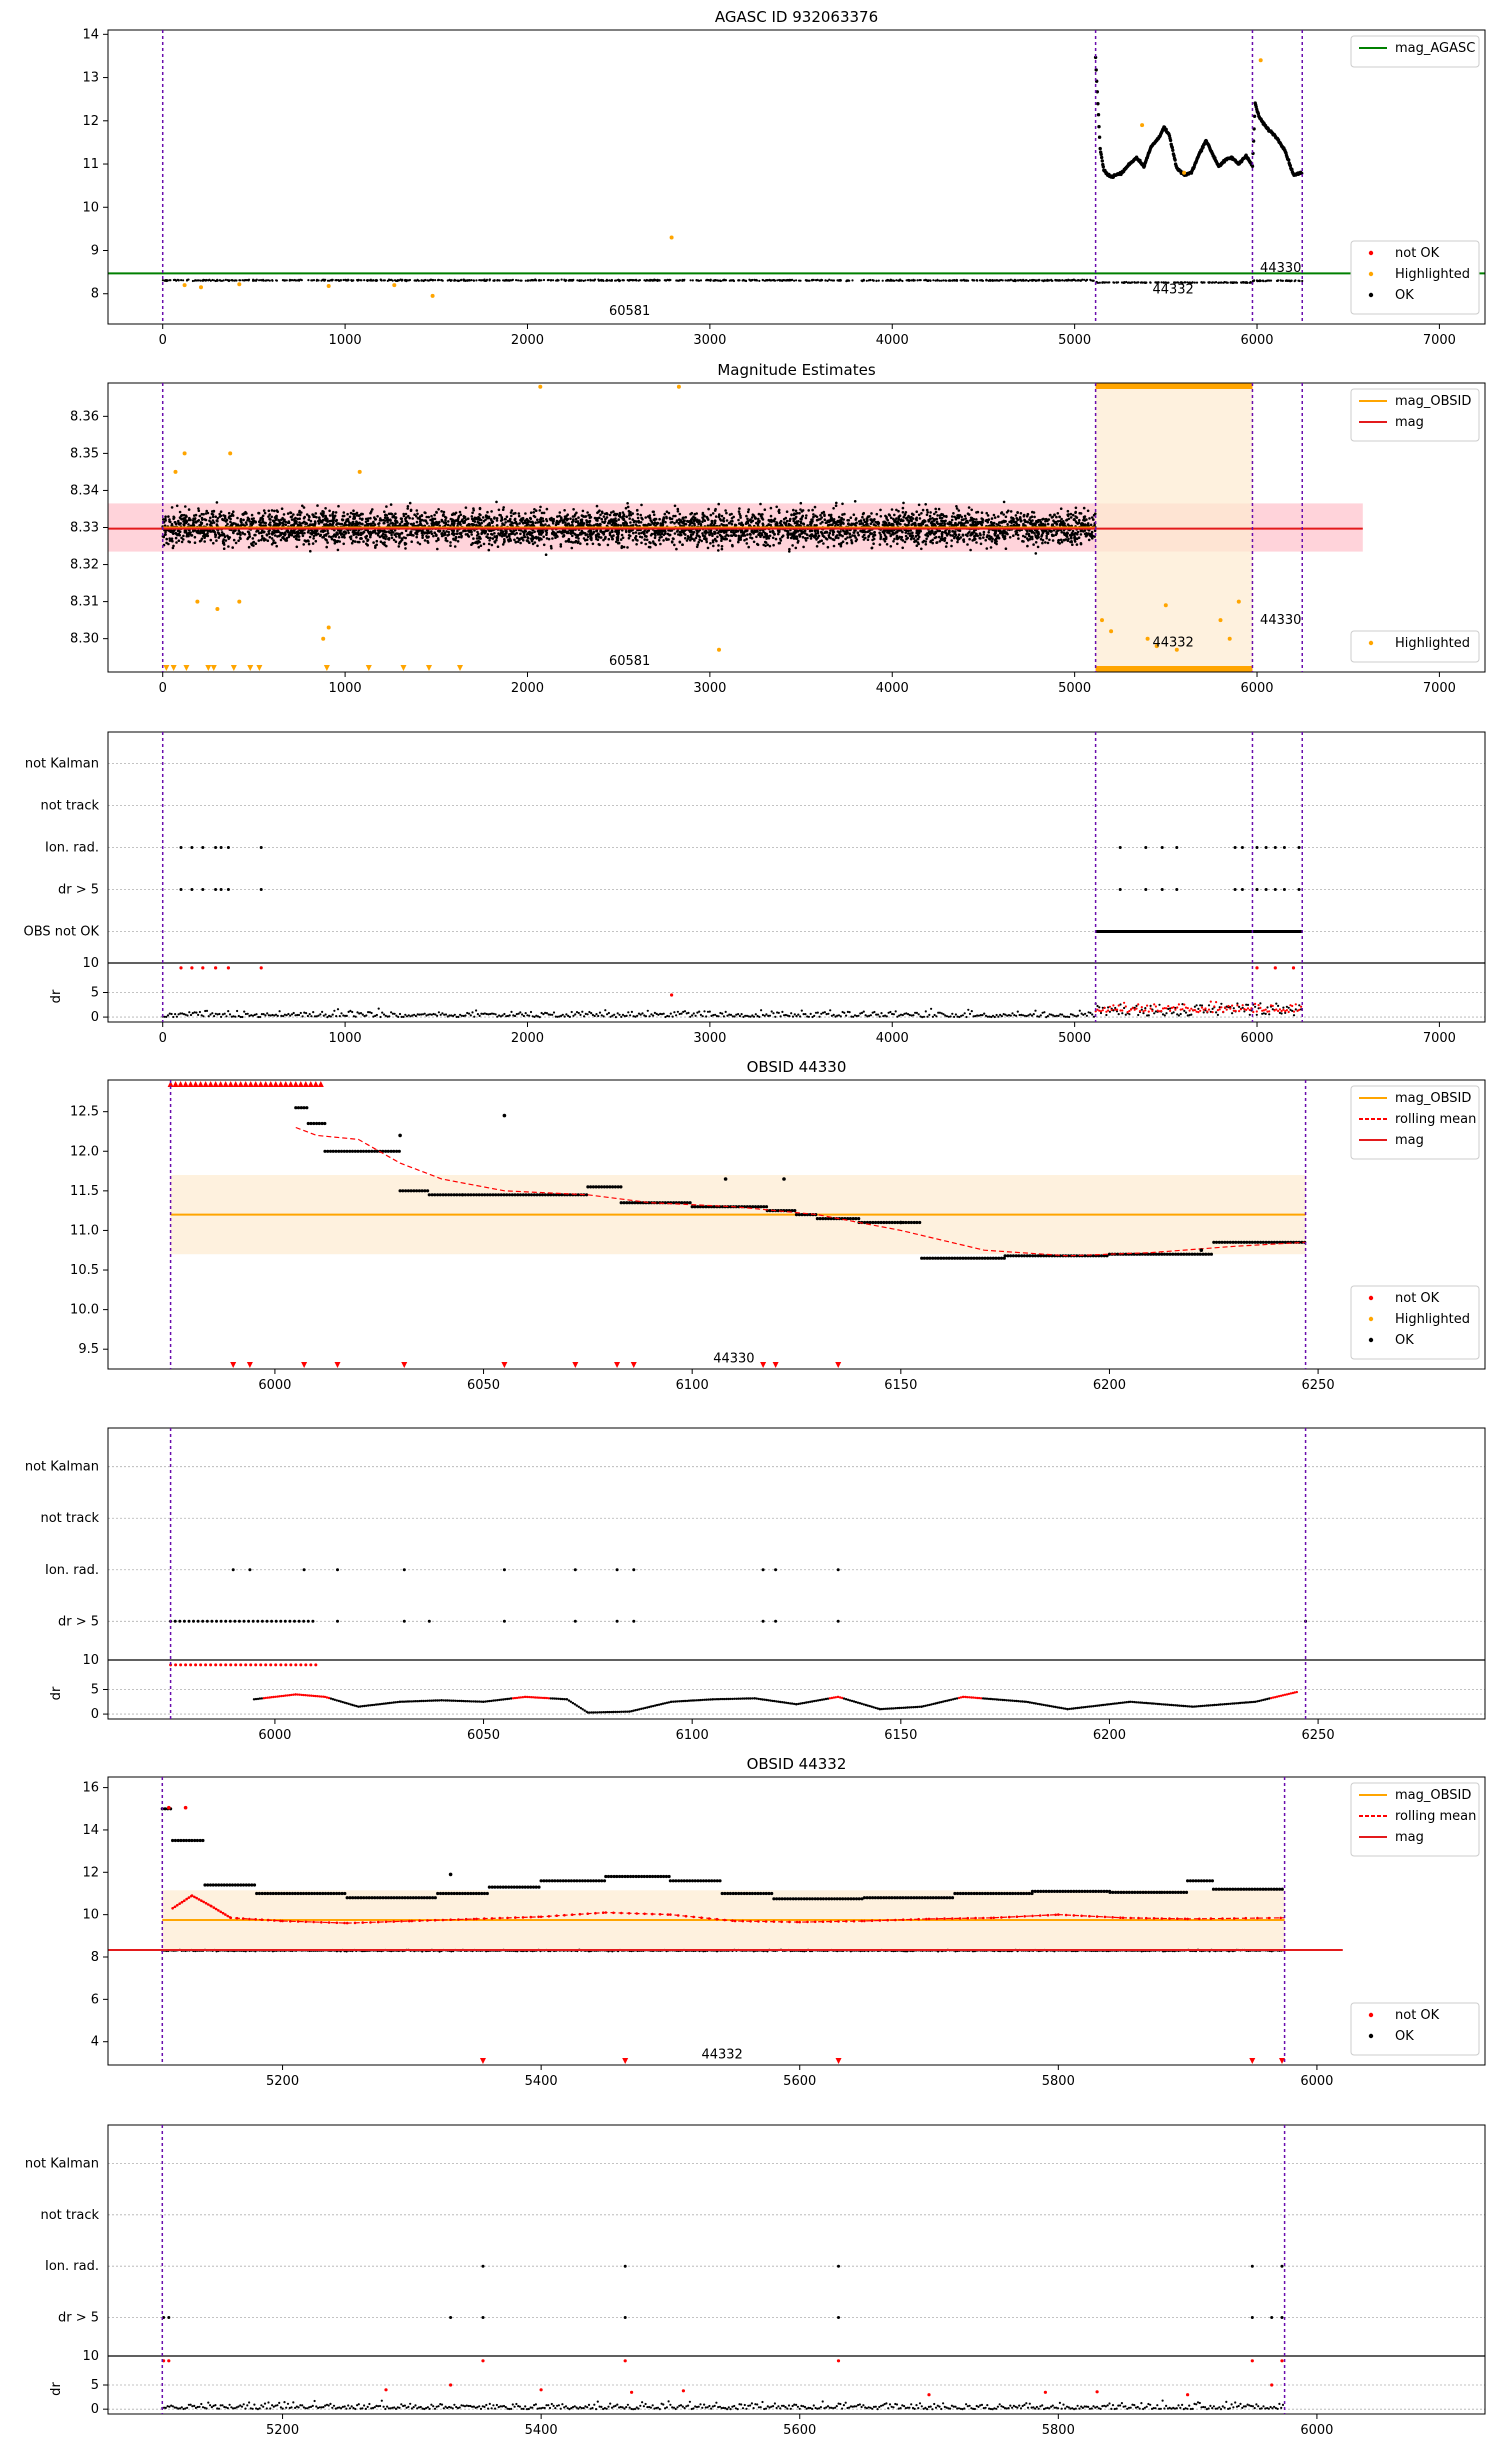 The image size is (1500, 2450). I want to click on legend-marker-swatch, so click(1371, 295).